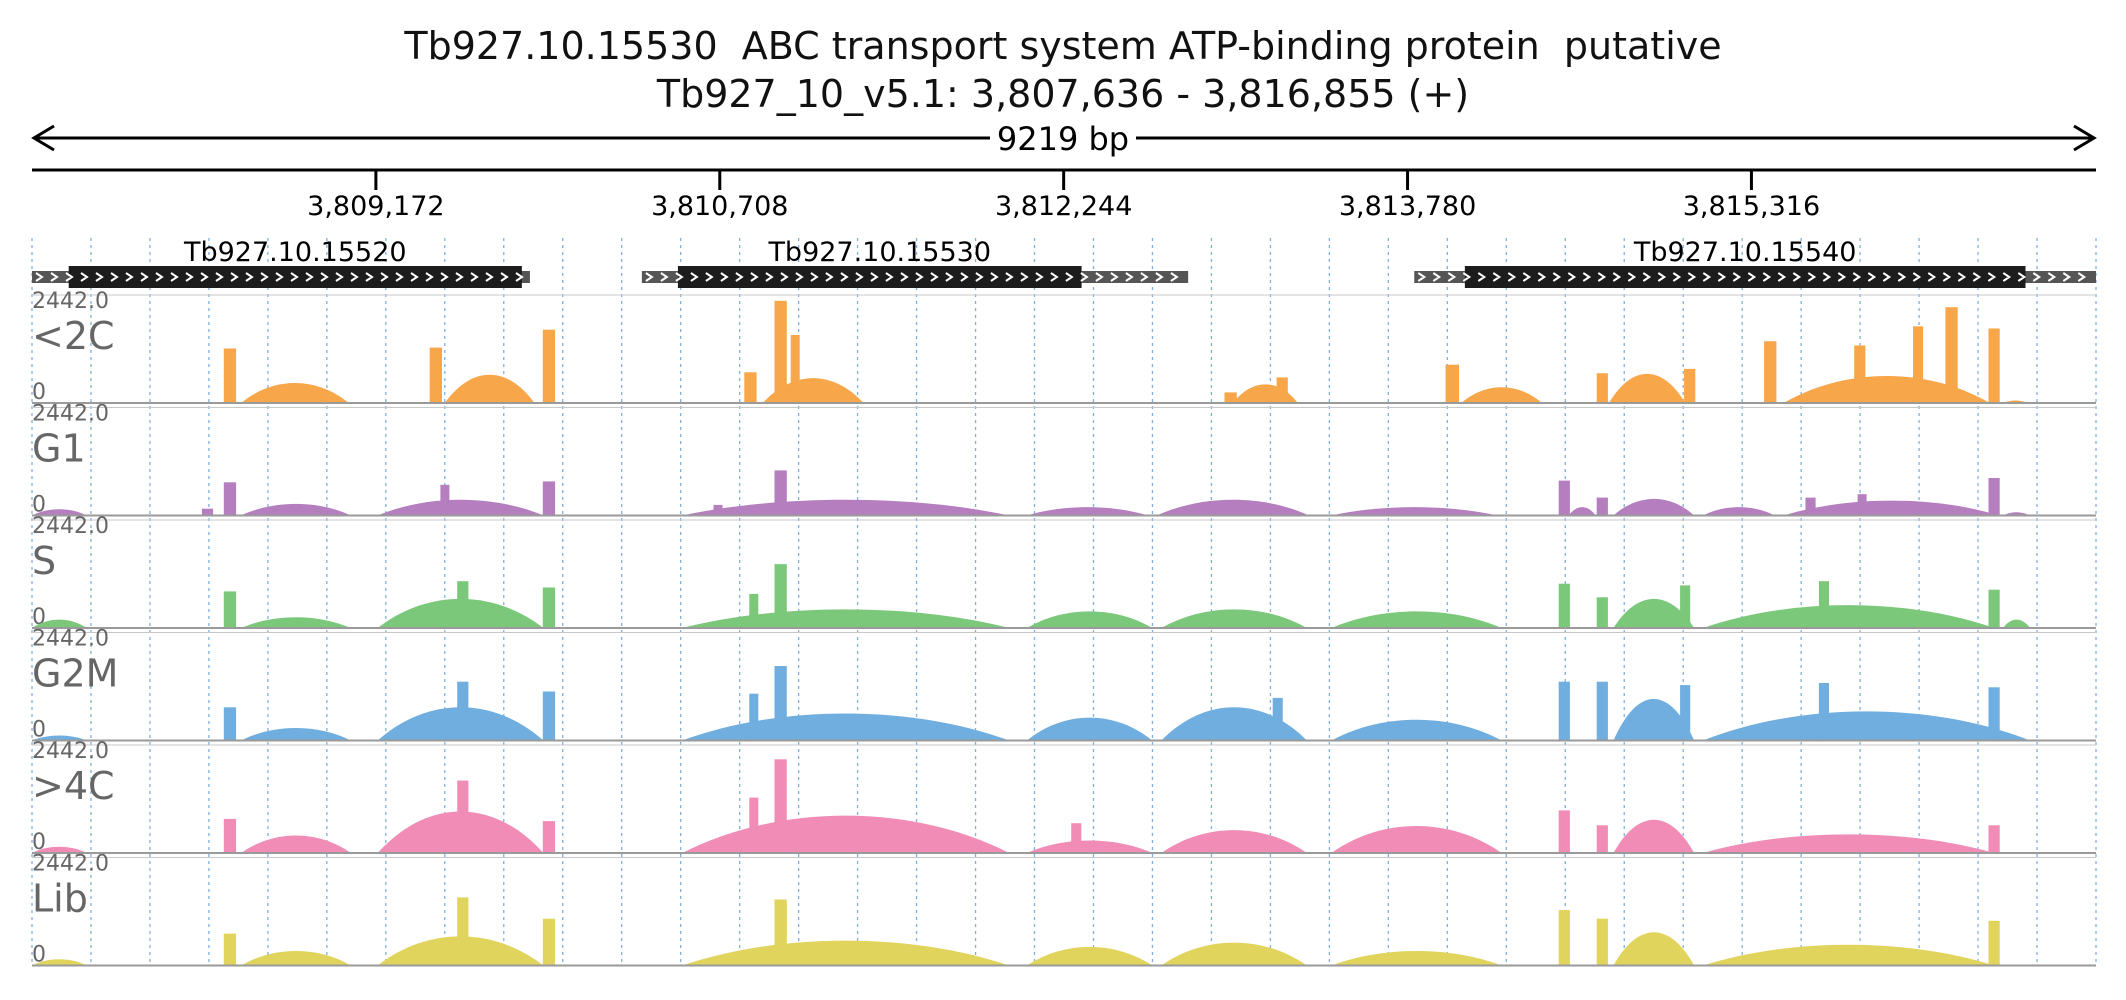 The width and height of the screenshot is (2126, 1000). What do you see at coordinates (1063, 94) in the screenshot?
I see `chart-subtitle: Tb927_10_v5.1: 3,807,636 - 3,816,855 (+)` at bounding box center [1063, 94].